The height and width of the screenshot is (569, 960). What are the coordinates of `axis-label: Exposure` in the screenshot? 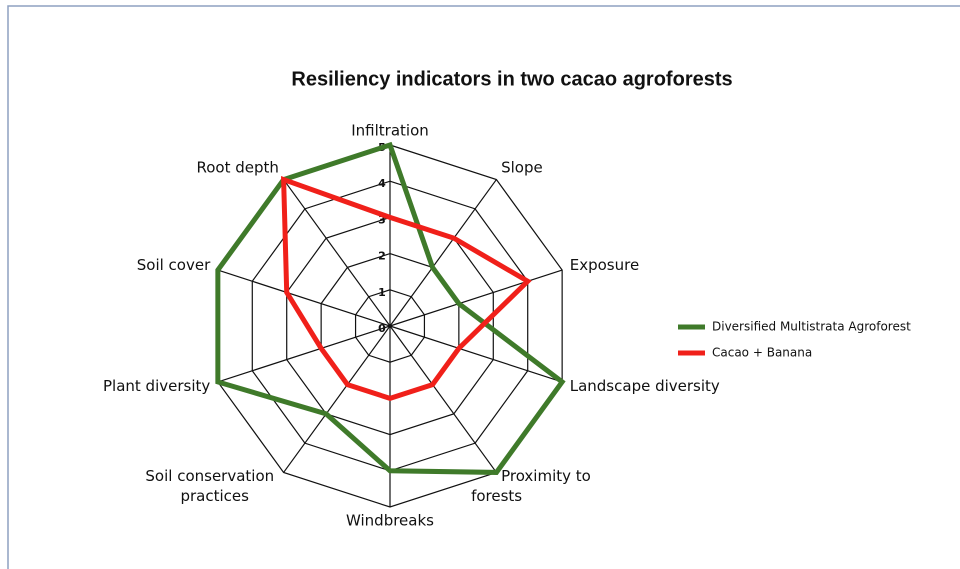 It's located at (604, 265).